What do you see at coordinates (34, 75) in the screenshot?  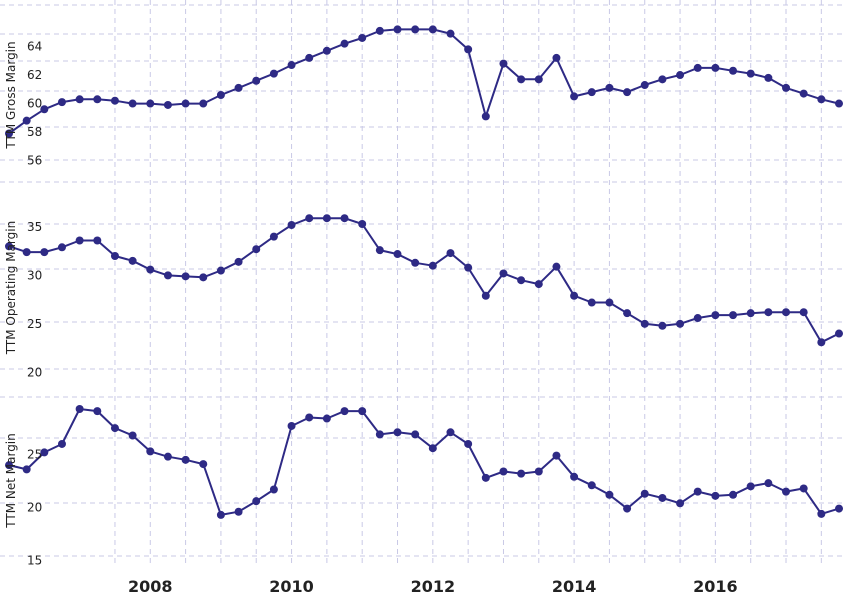 I see `y-tick-label: 62` at bounding box center [34, 75].